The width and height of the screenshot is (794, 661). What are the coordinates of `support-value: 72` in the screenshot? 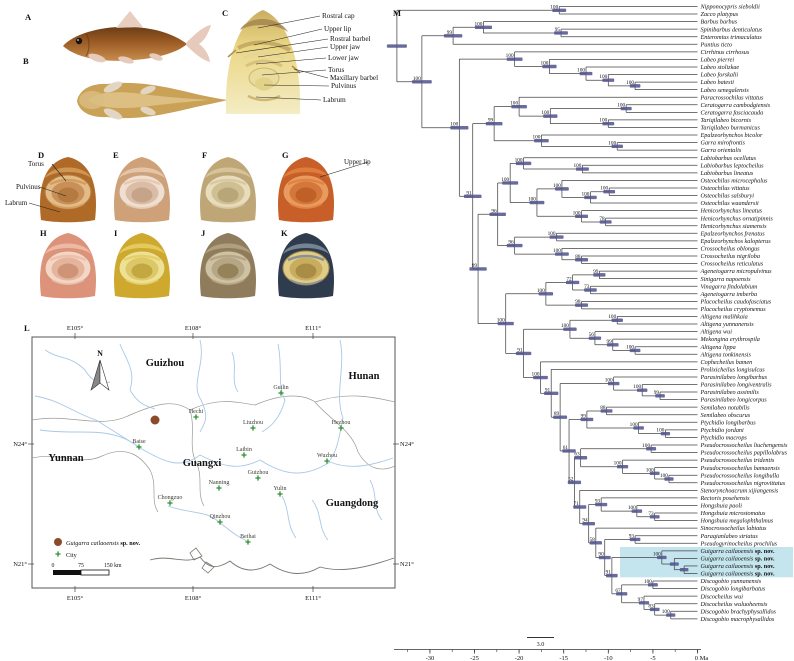 It's located at (569, 279).